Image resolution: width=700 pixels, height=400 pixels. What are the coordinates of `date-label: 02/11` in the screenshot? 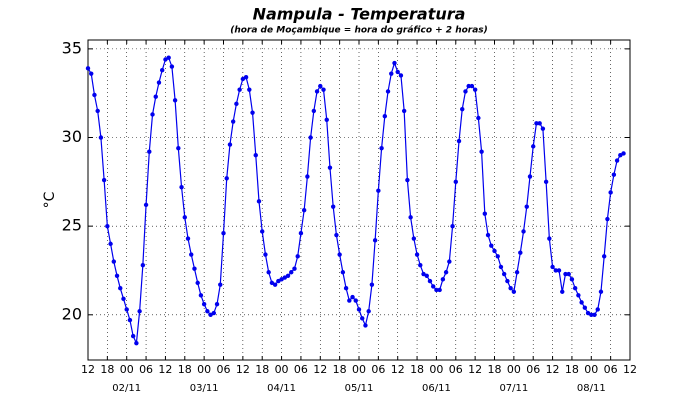 It's located at (126, 388).